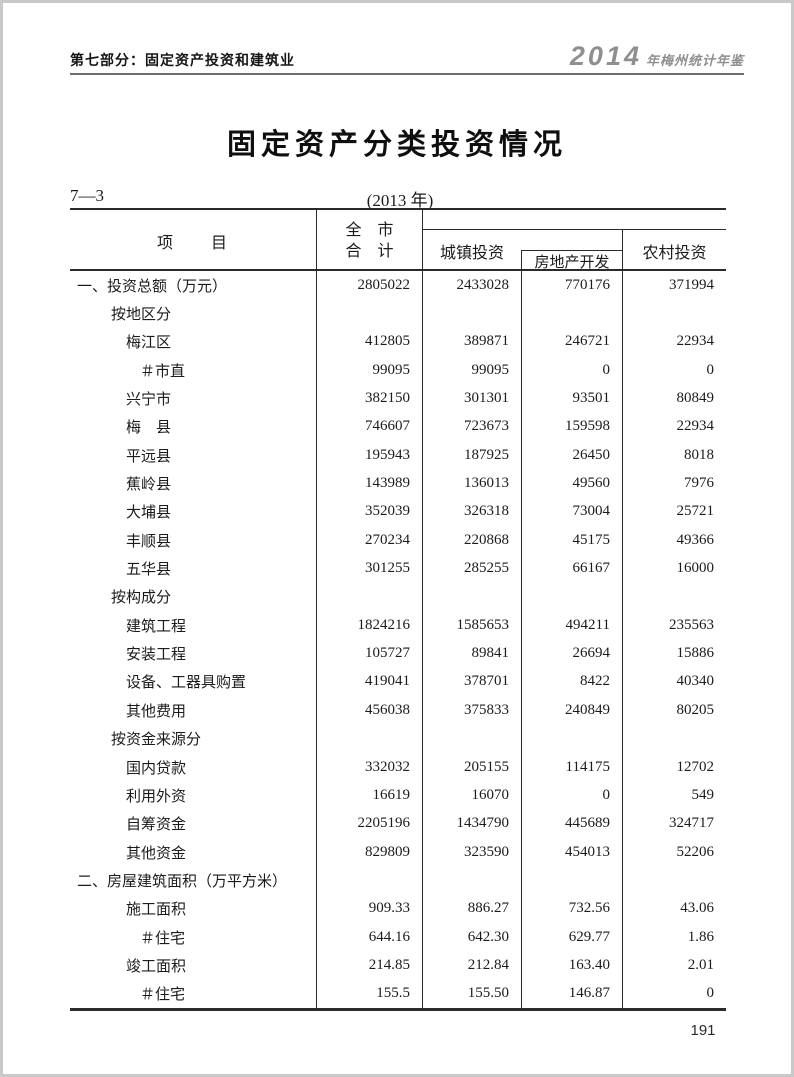  I want to click on row-value: 45175, so click(571, 540).